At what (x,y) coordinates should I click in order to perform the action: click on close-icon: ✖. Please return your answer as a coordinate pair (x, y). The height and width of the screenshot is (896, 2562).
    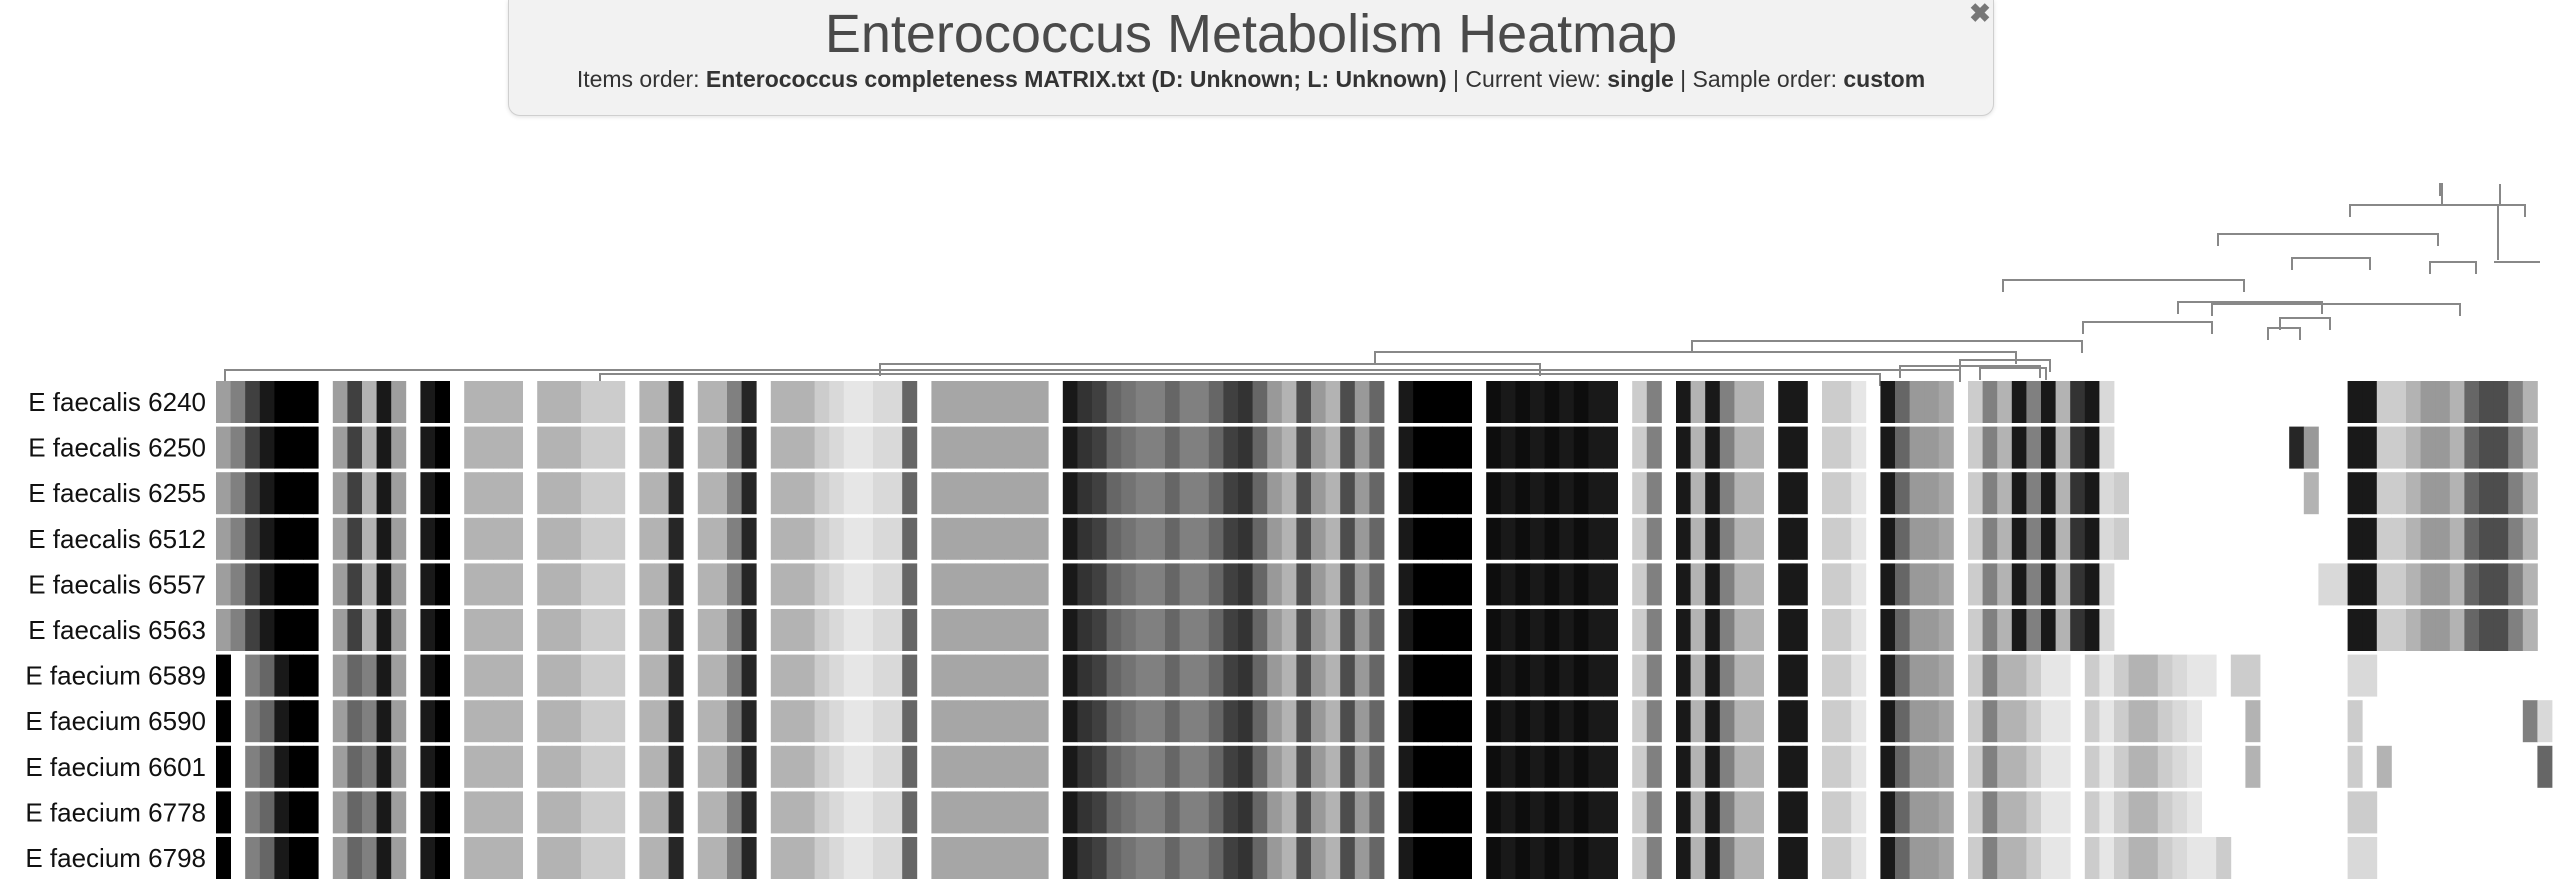
    Looking at the image, I should click on (1980, 14).